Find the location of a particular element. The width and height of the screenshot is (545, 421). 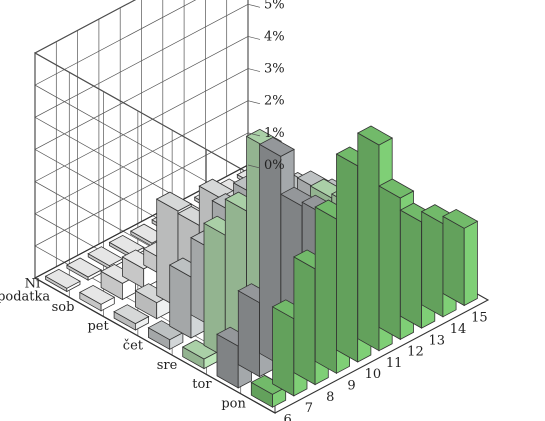

y-tick-label: sre is located at coordinates (167, 365).